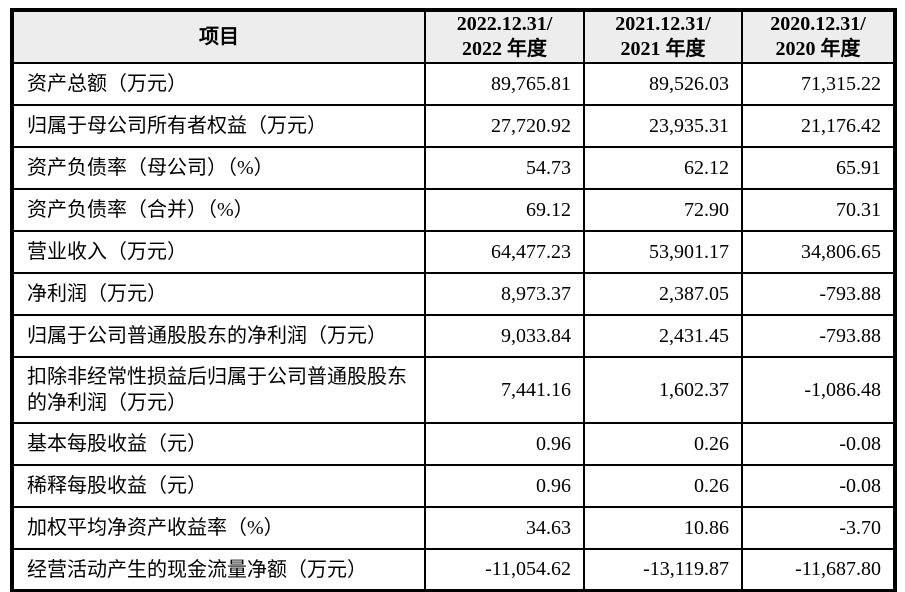  I want to click on table-row: 基本每股收益（元） 0.96 0.26 -0.08, so click(453, 444).